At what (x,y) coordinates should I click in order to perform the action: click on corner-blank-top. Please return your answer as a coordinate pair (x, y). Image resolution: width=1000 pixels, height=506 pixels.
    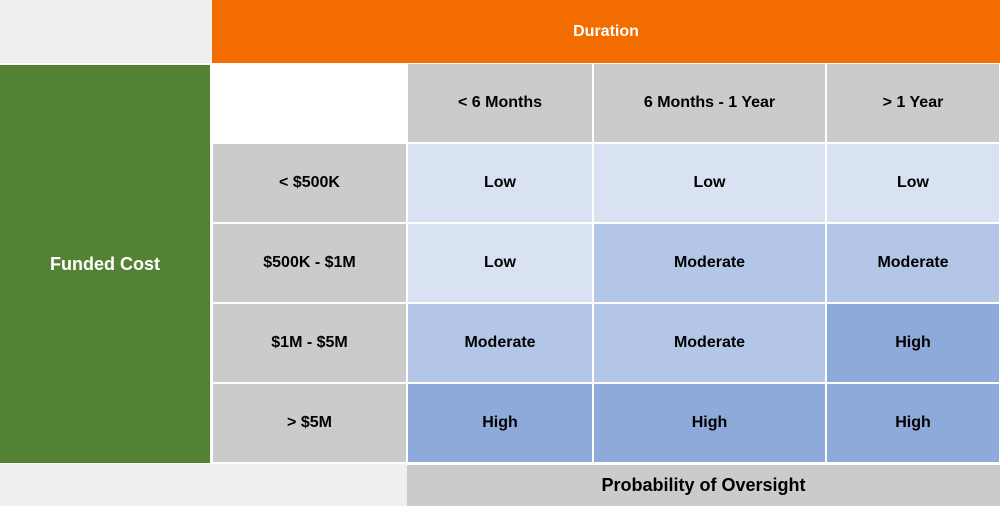
    Looking at the image, I should click on (106, 31).